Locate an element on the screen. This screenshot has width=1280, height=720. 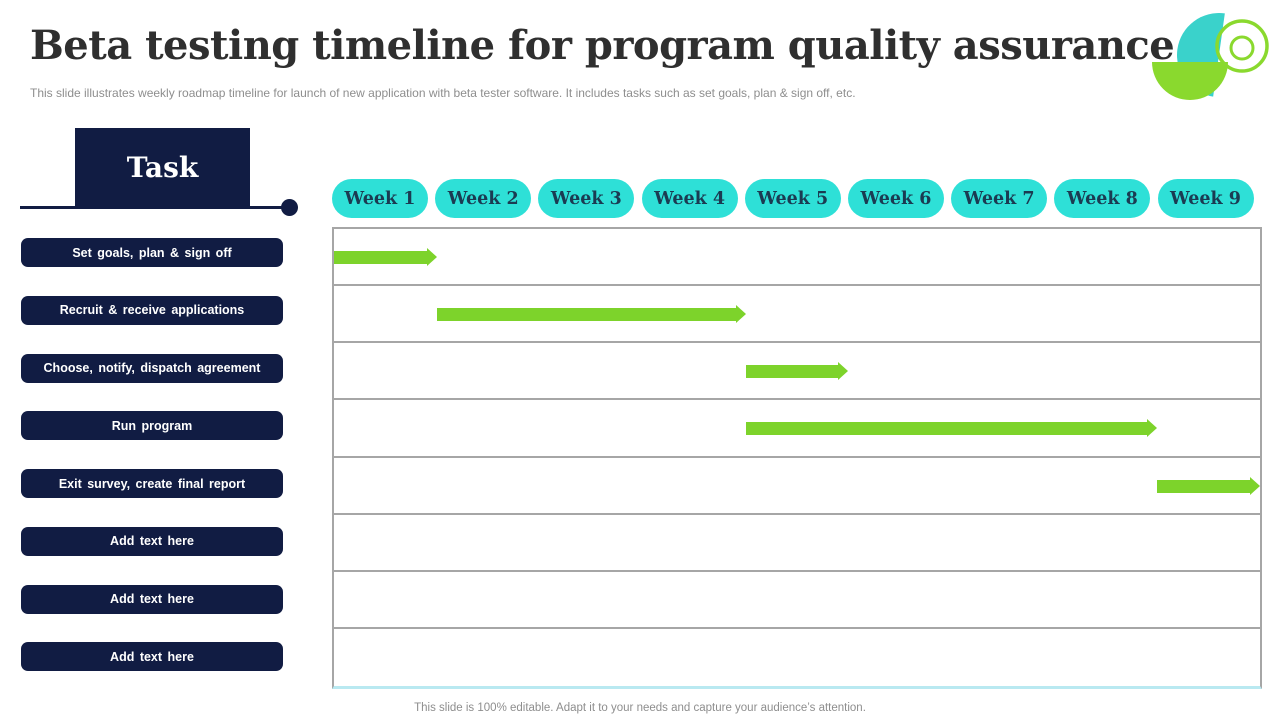
task-label-8: Add text here is located at coordinates (152, 657).